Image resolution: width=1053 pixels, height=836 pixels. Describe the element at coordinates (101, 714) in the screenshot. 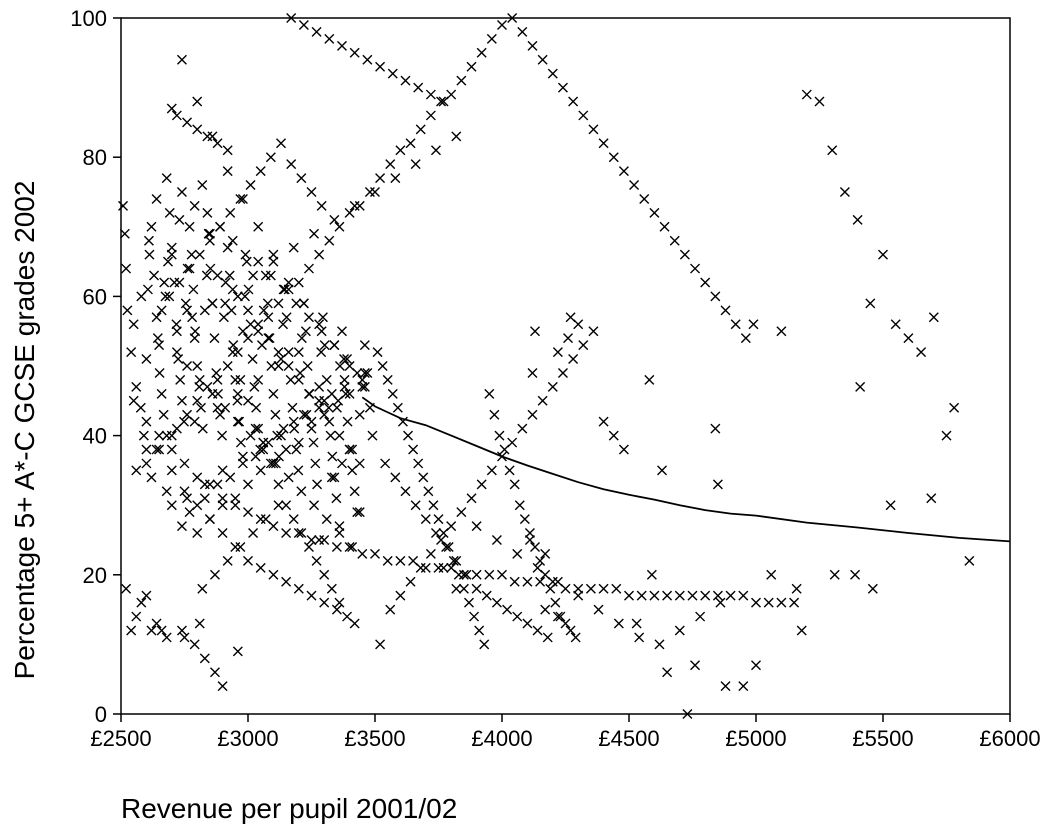

I see `y-tick-label: 0` at that location.